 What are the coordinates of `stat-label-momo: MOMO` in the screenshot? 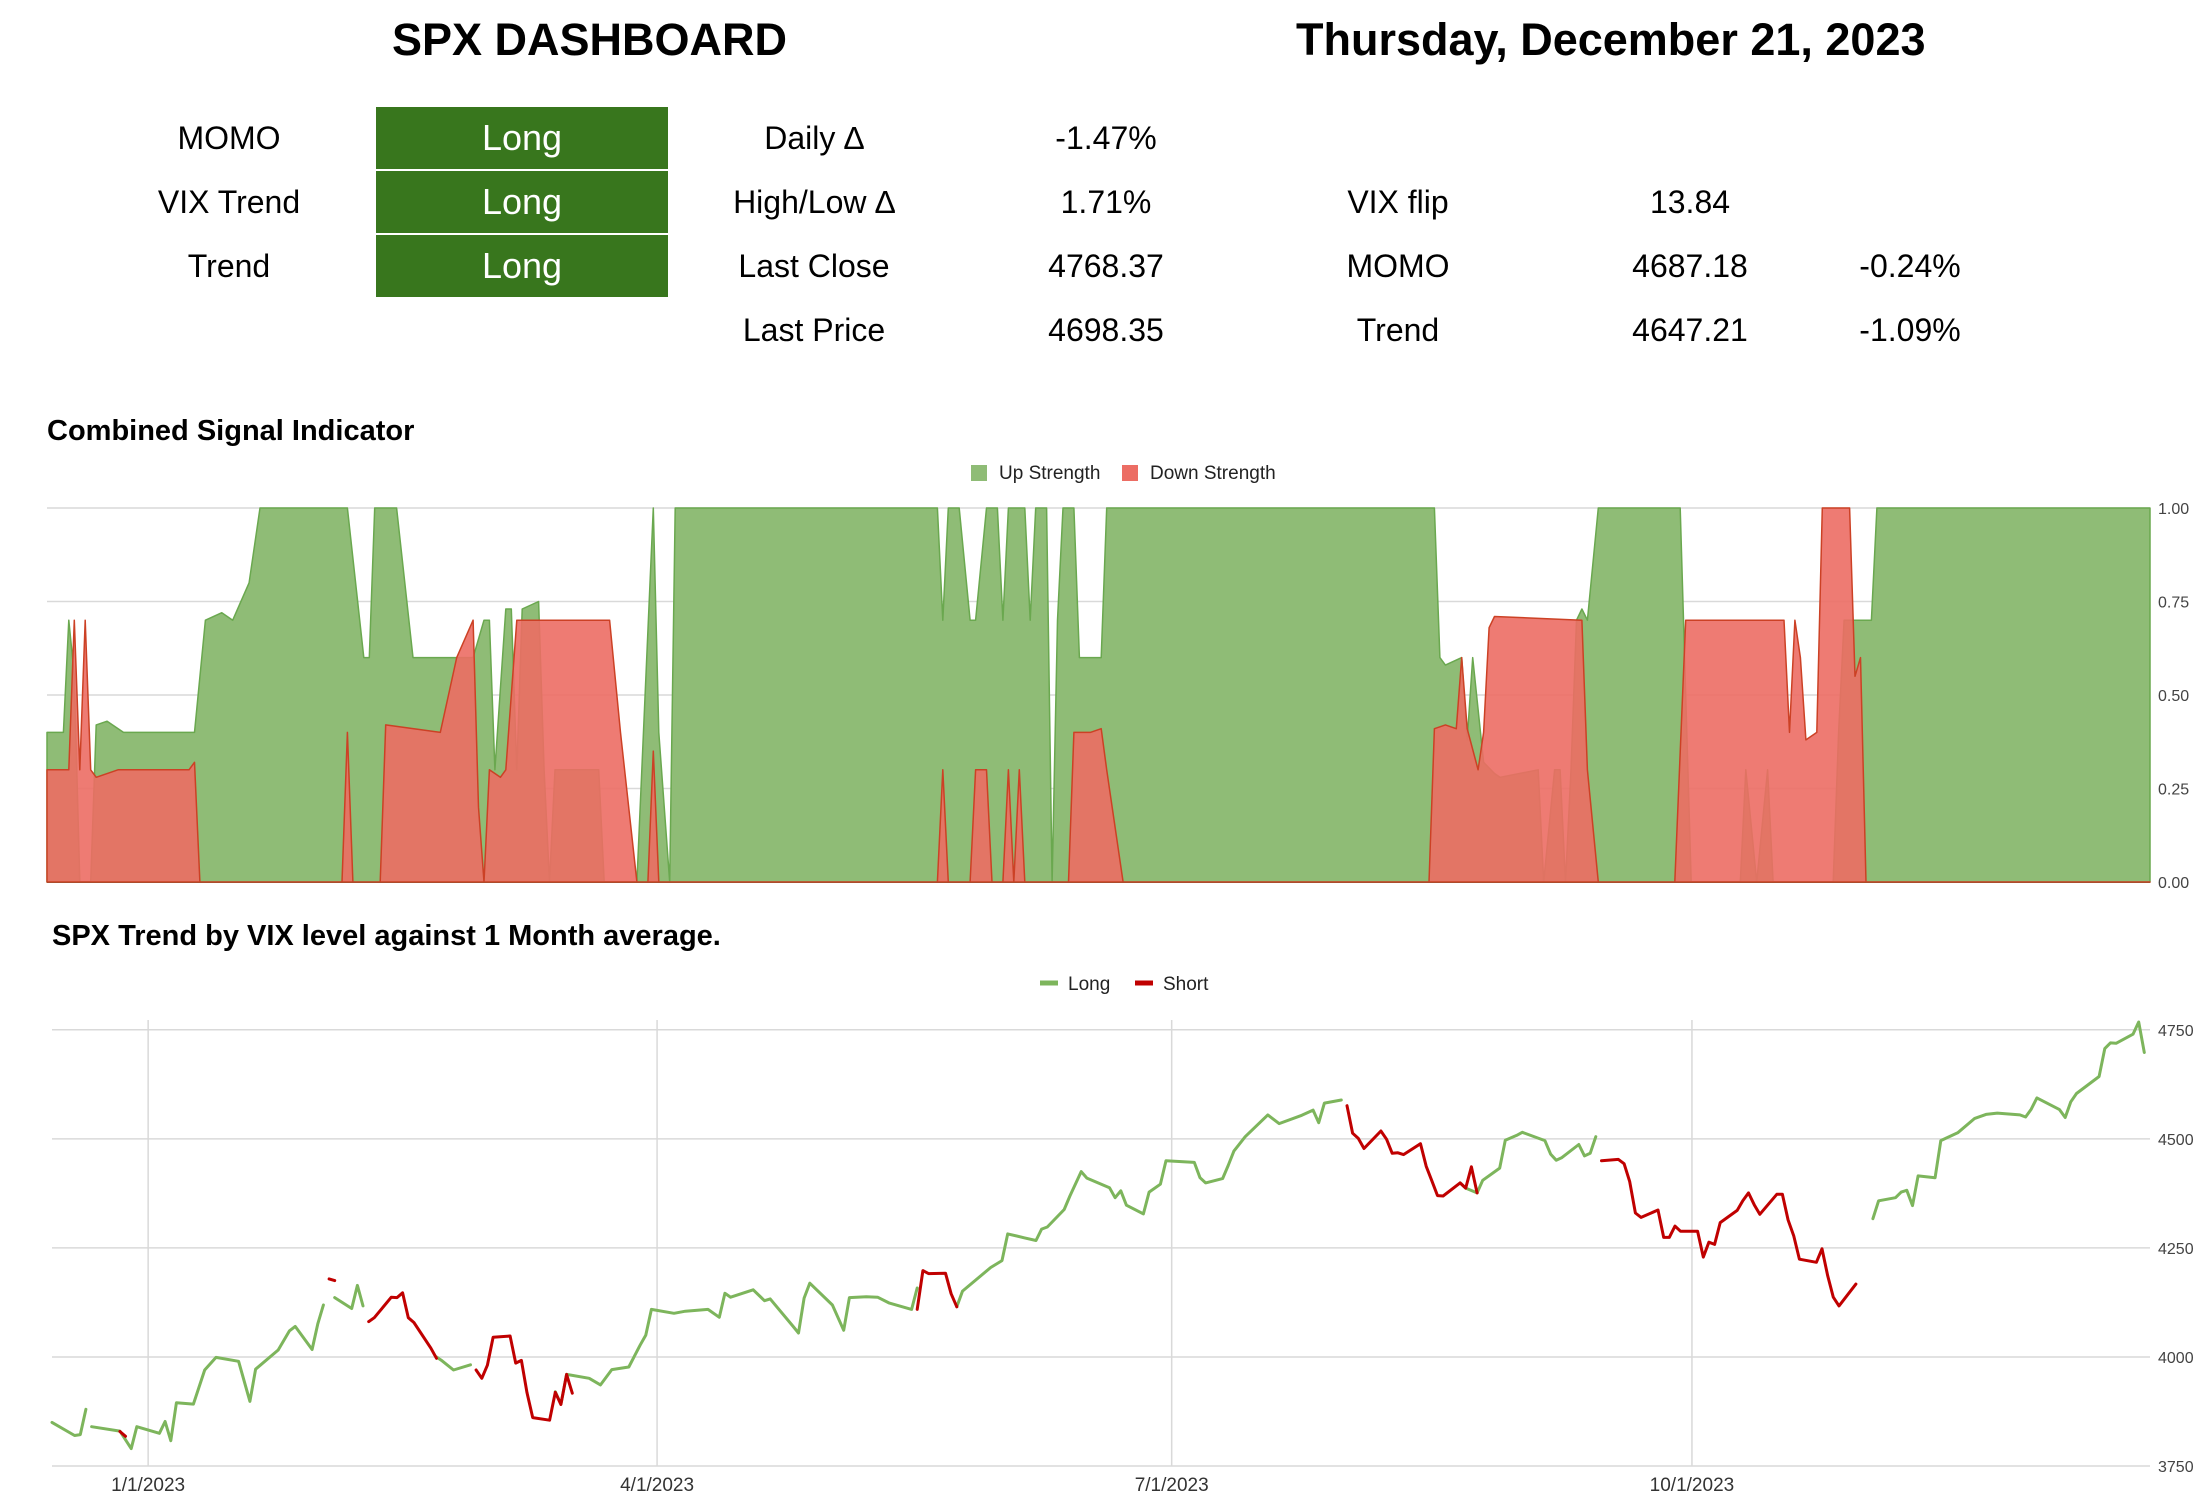 It's located at (1398, 266).